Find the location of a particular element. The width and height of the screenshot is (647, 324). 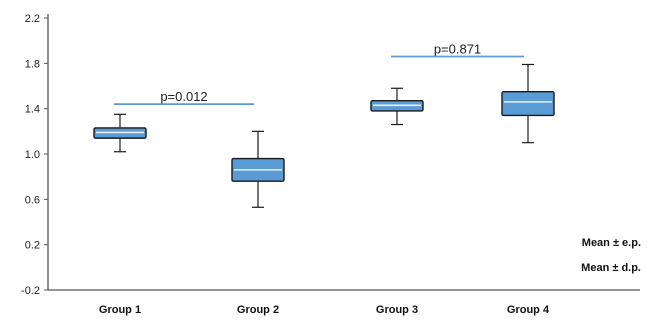

annotation-text: p=0.012 is located at coordinates (183, 96).